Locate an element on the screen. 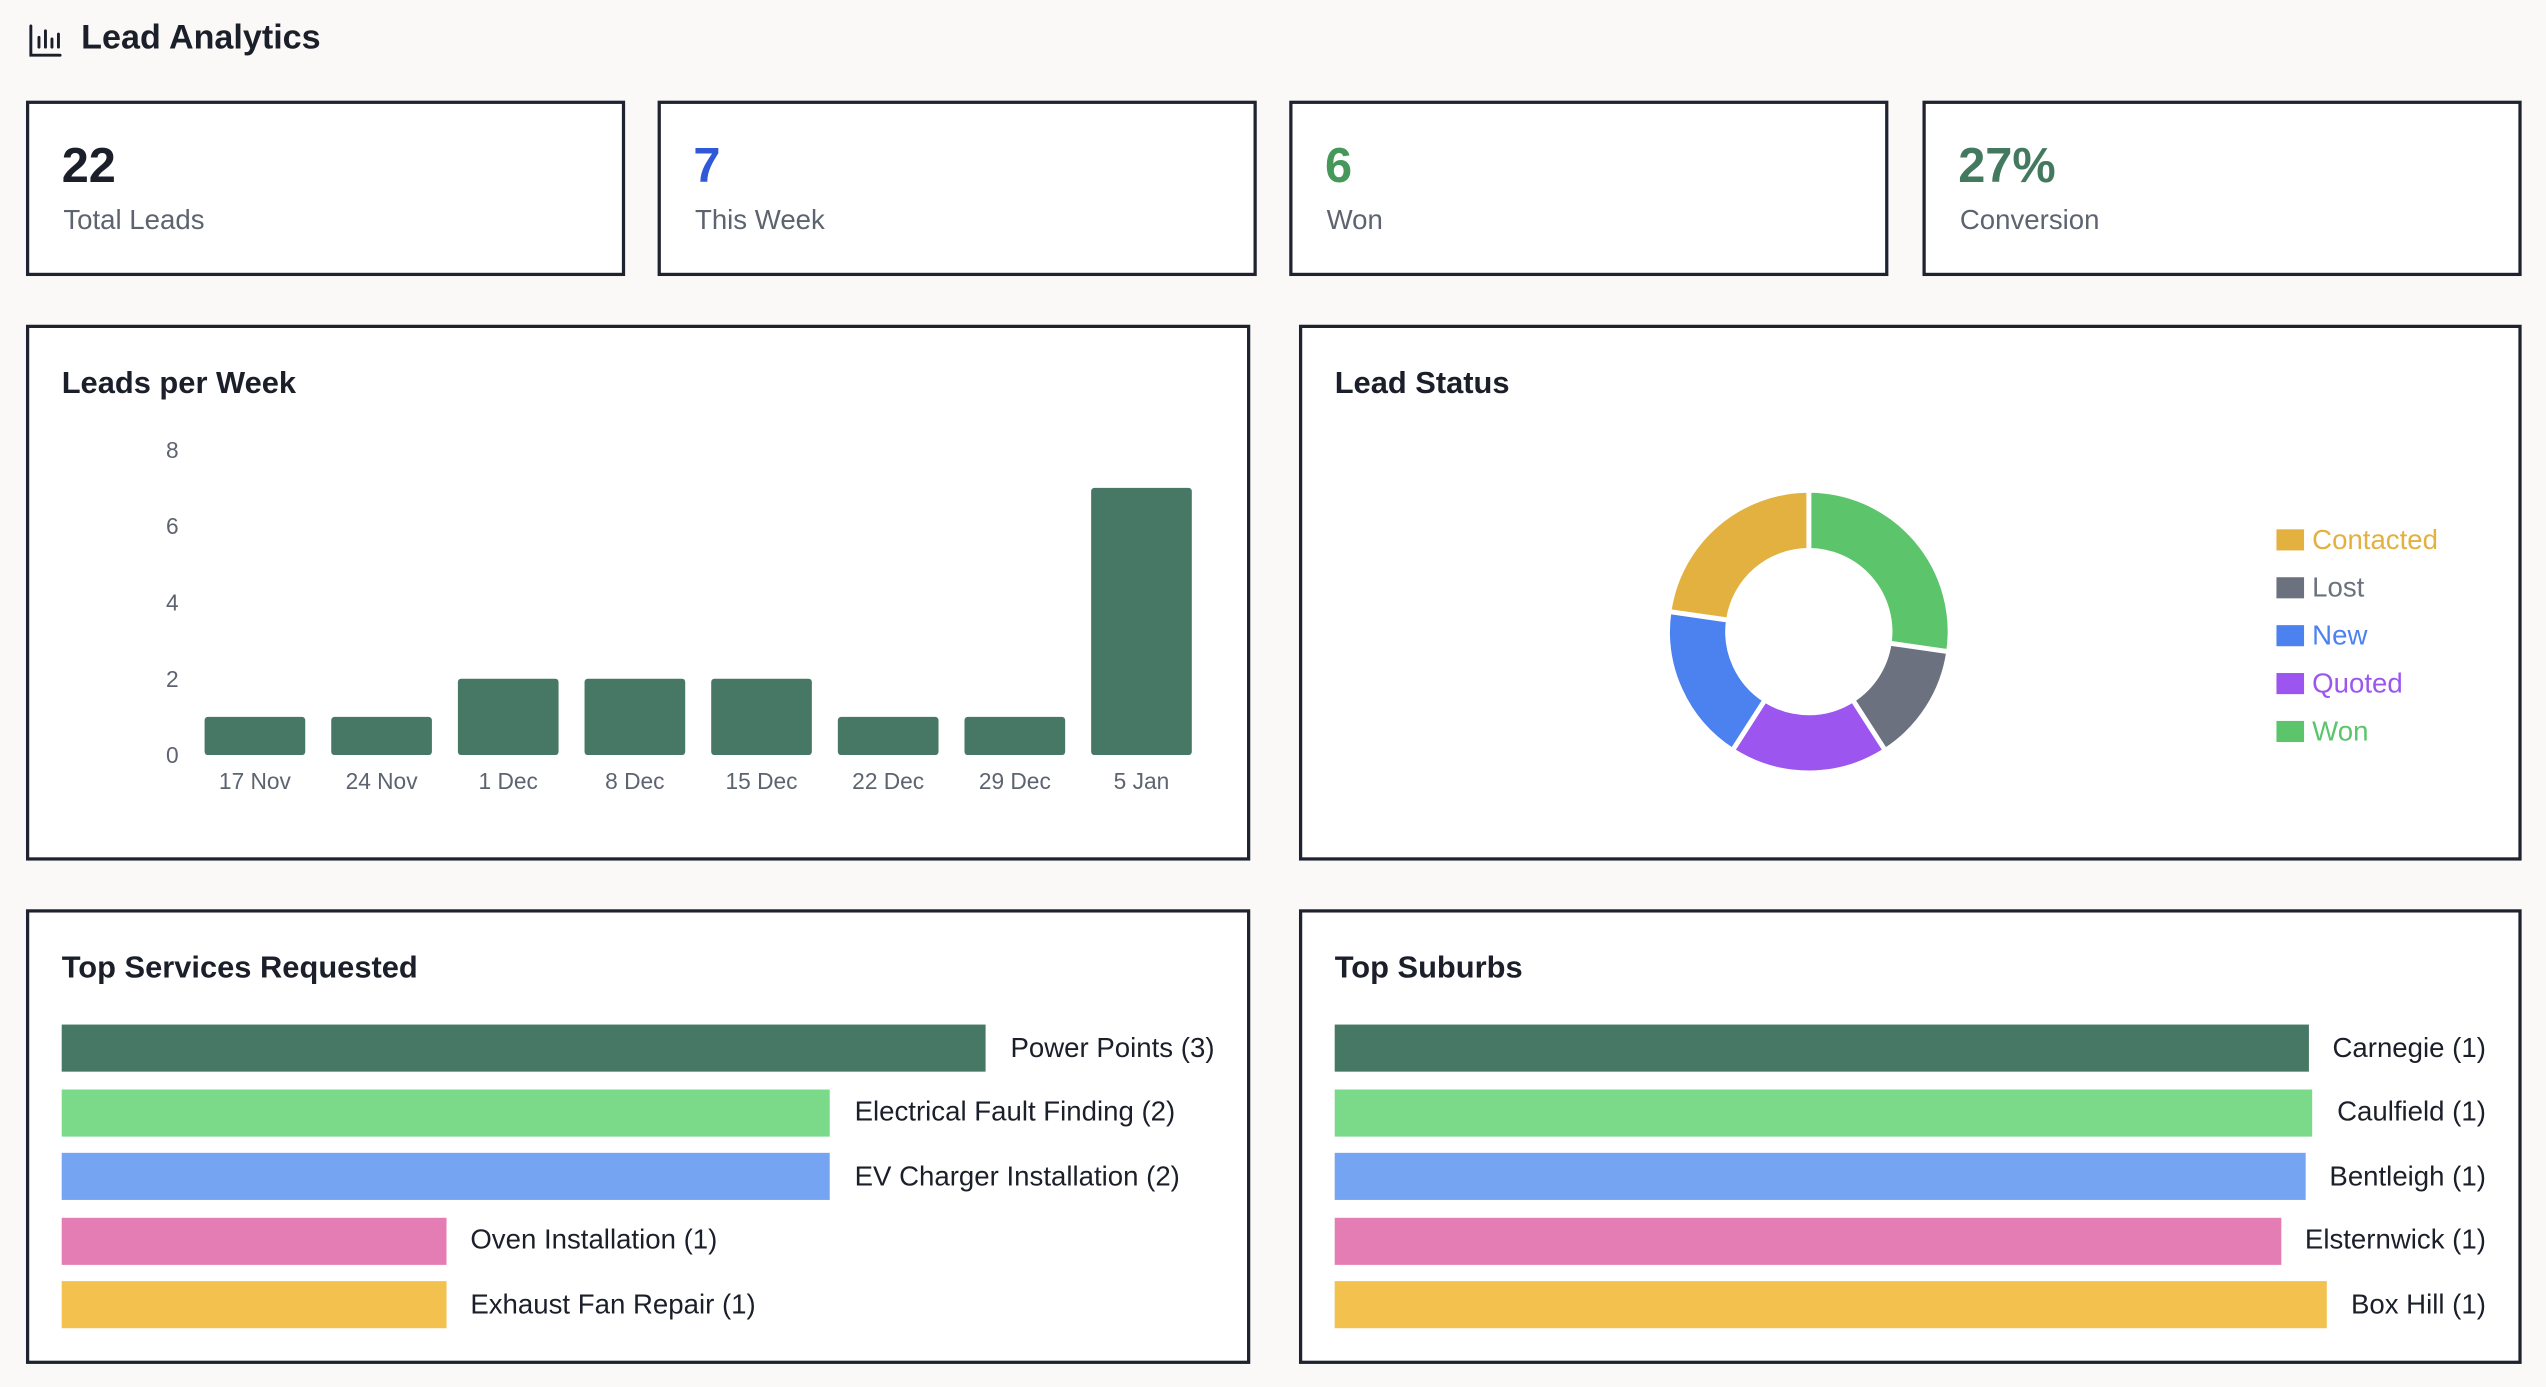 This screenshot has height=1387, width=2546. bar-label: EV Charger Installation (2) is located at coordinates (1017, 1175).